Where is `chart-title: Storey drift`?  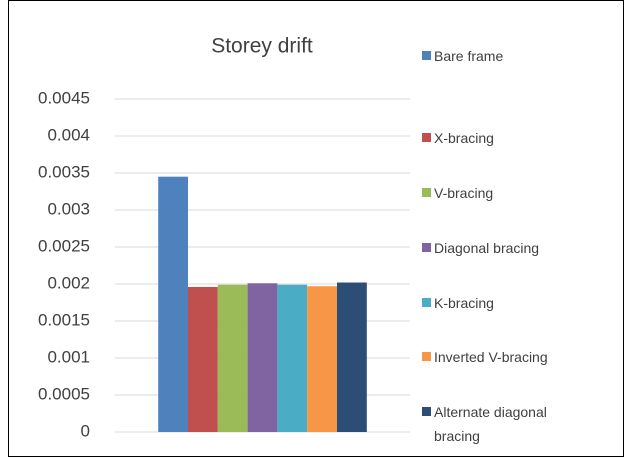
chart-title: Storey drift is located at coordinates (262, 46).